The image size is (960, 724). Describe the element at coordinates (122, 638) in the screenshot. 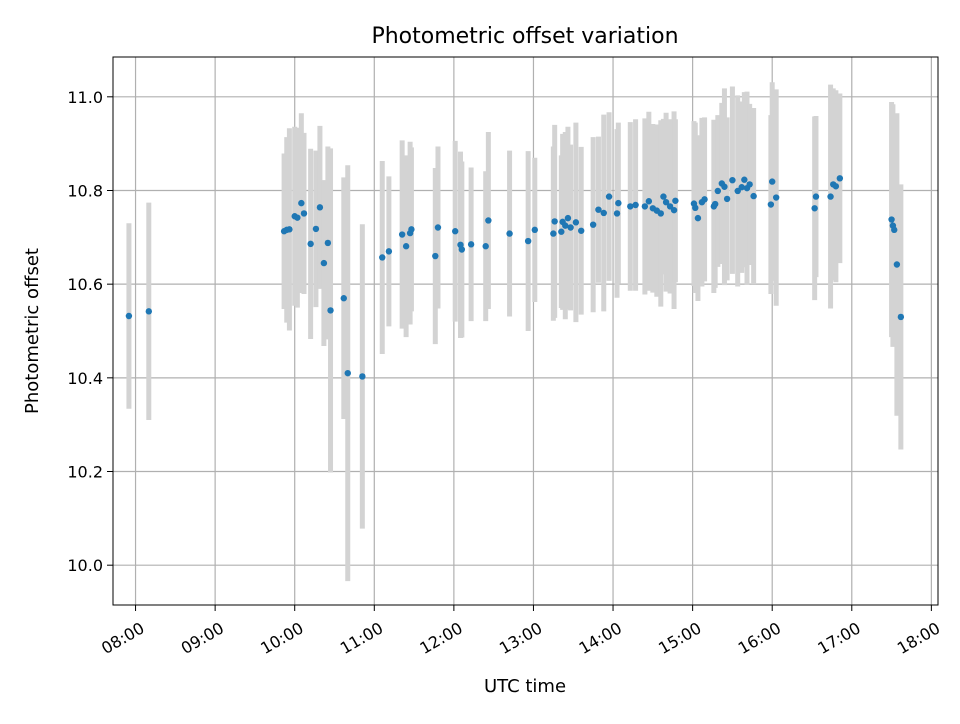

I see `x-tick-label: 08:00` at that location.